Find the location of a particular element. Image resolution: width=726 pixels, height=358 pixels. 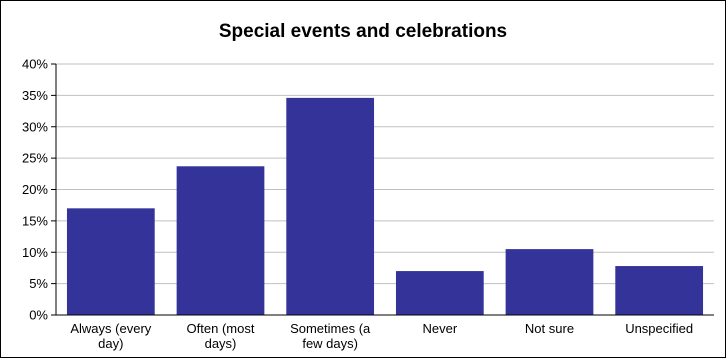

y-tick-label: 35% is located at coordinates (35, 95).